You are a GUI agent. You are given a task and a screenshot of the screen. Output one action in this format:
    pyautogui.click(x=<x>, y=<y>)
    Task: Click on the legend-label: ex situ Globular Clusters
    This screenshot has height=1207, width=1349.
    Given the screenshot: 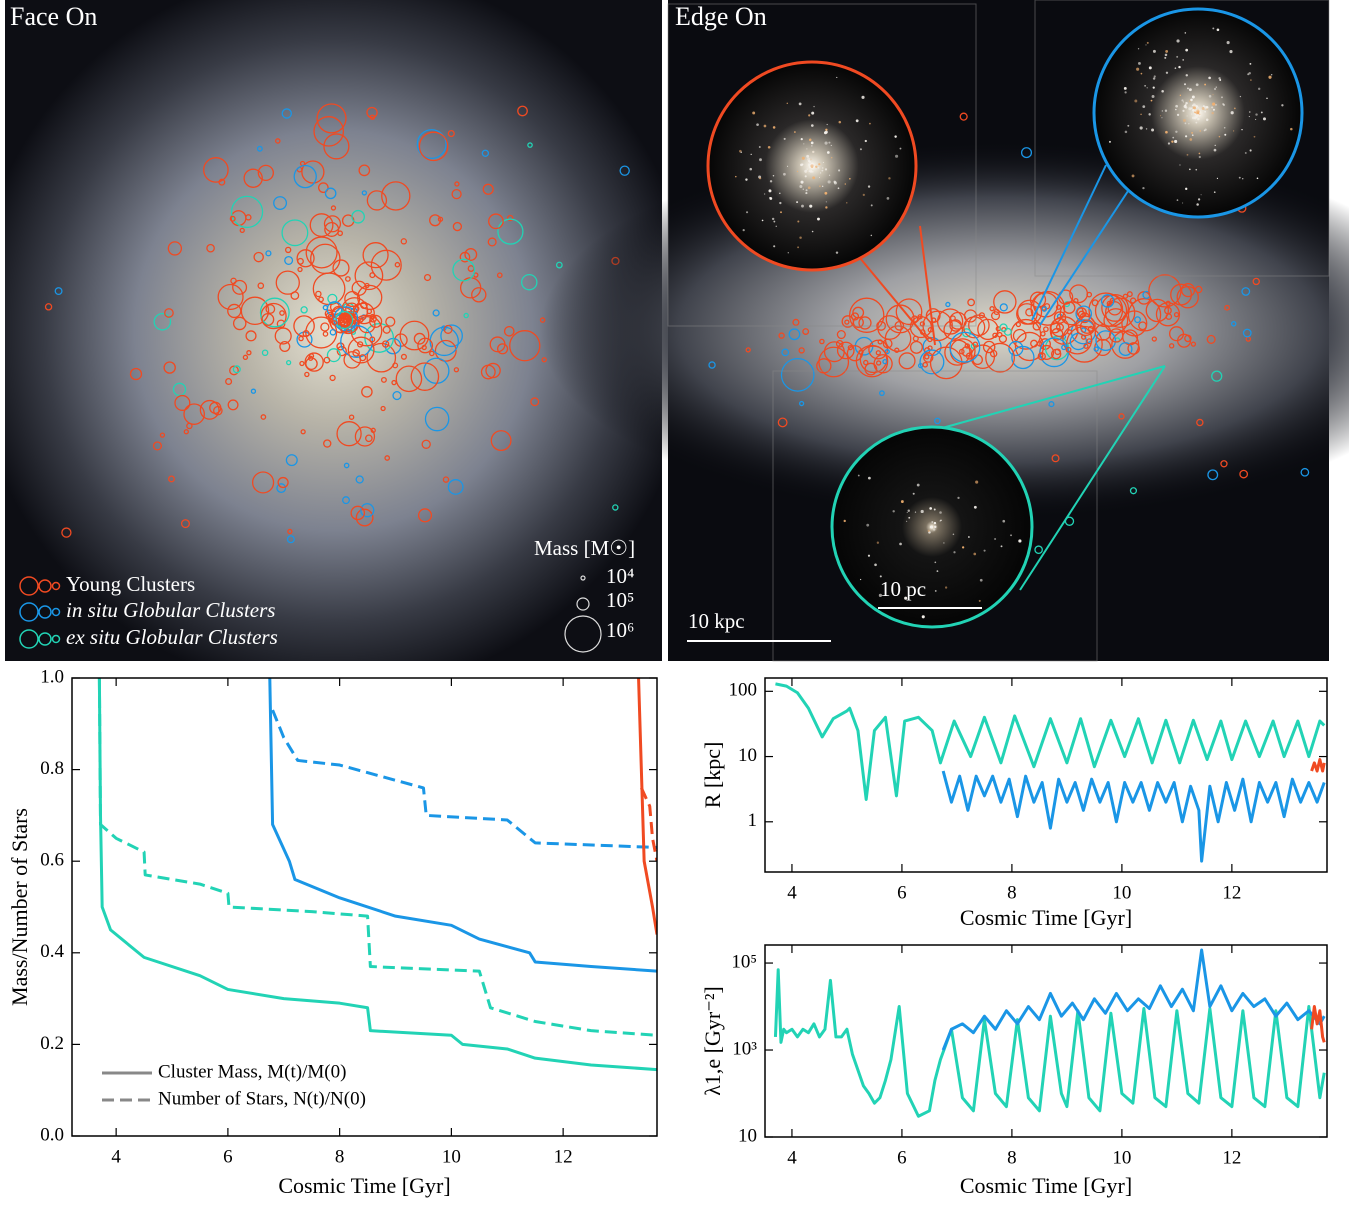 What is the action you would take?
    pyautogui.click(x=172, y=637)
    